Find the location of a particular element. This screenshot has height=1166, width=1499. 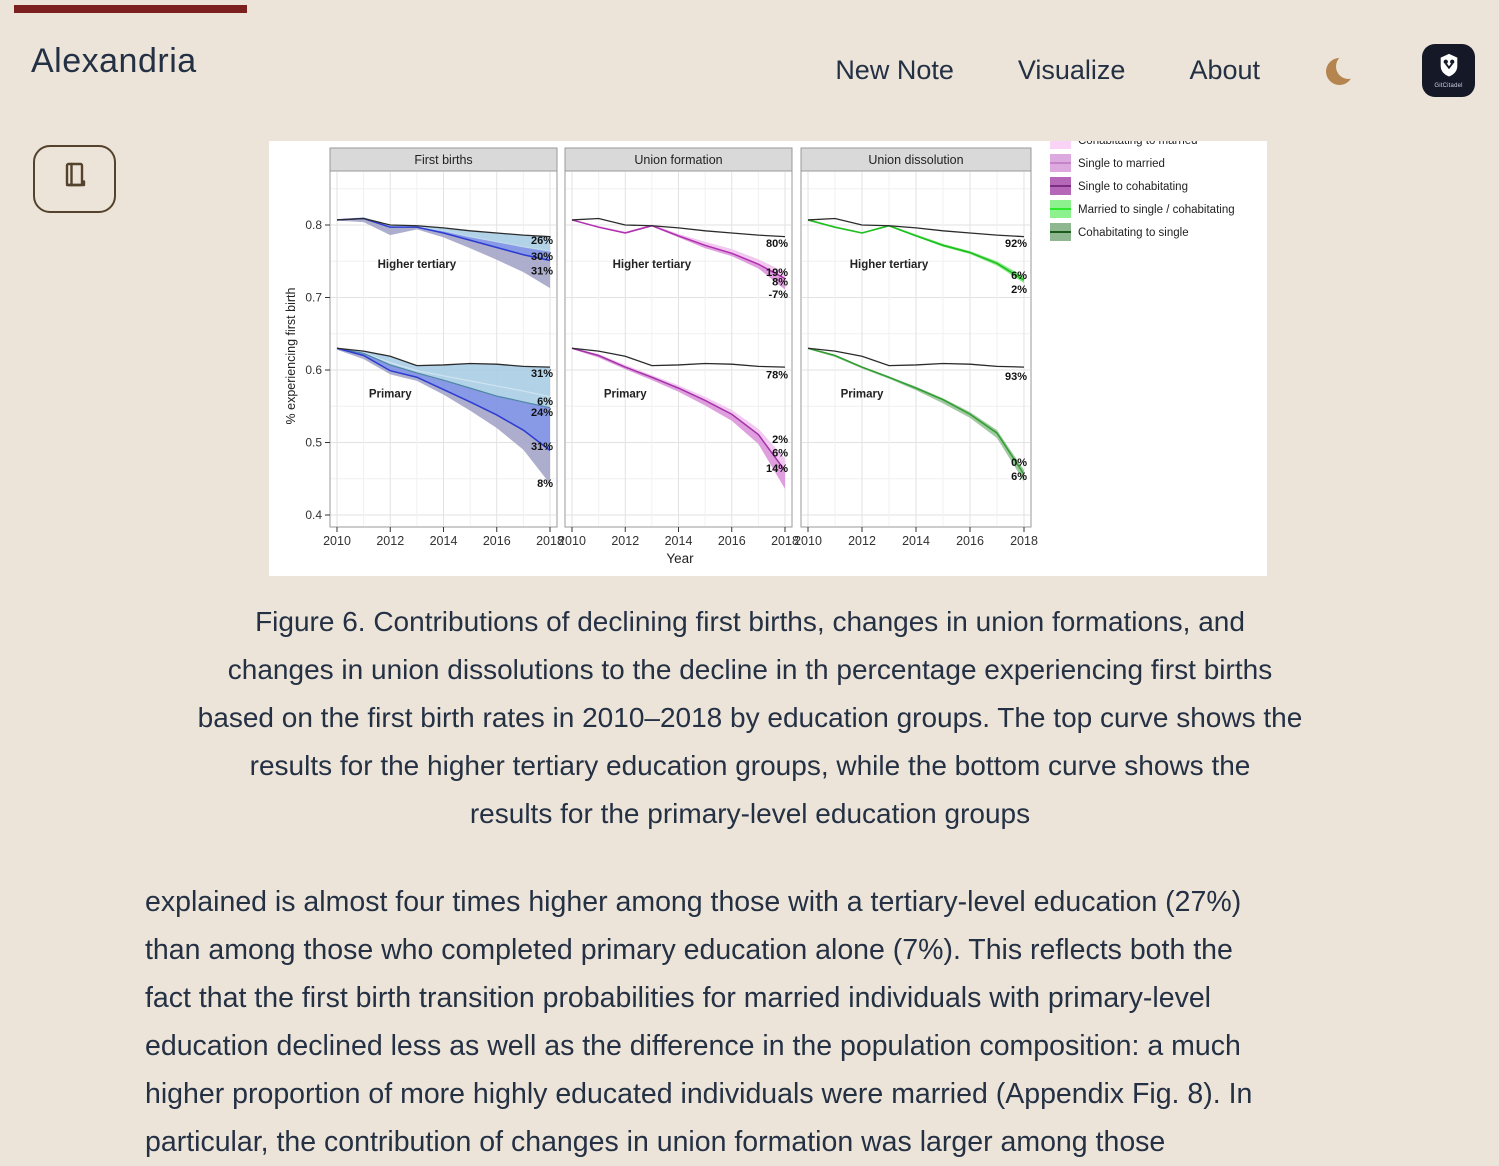

reader-view-button is located at coordinates (74, 179).